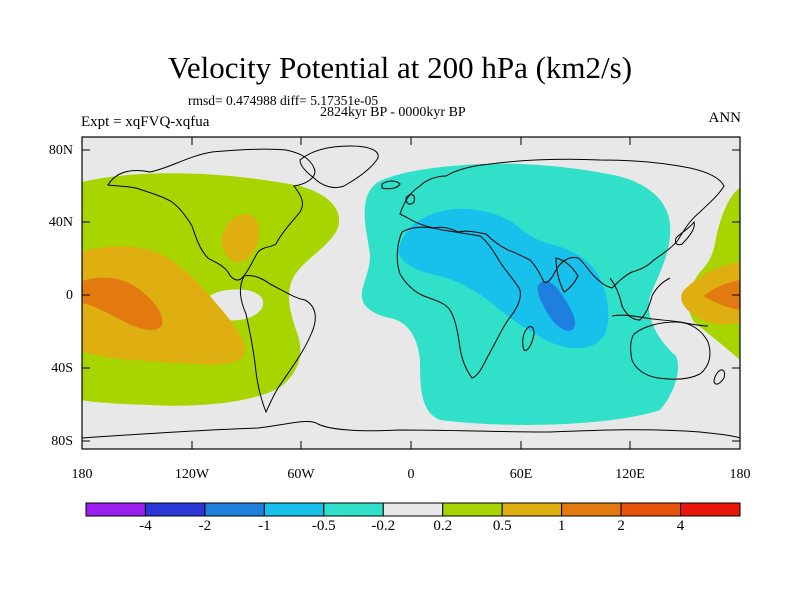 This screenshot has width=800, height=600. I want to click on africa-coast, so click(458, 302).